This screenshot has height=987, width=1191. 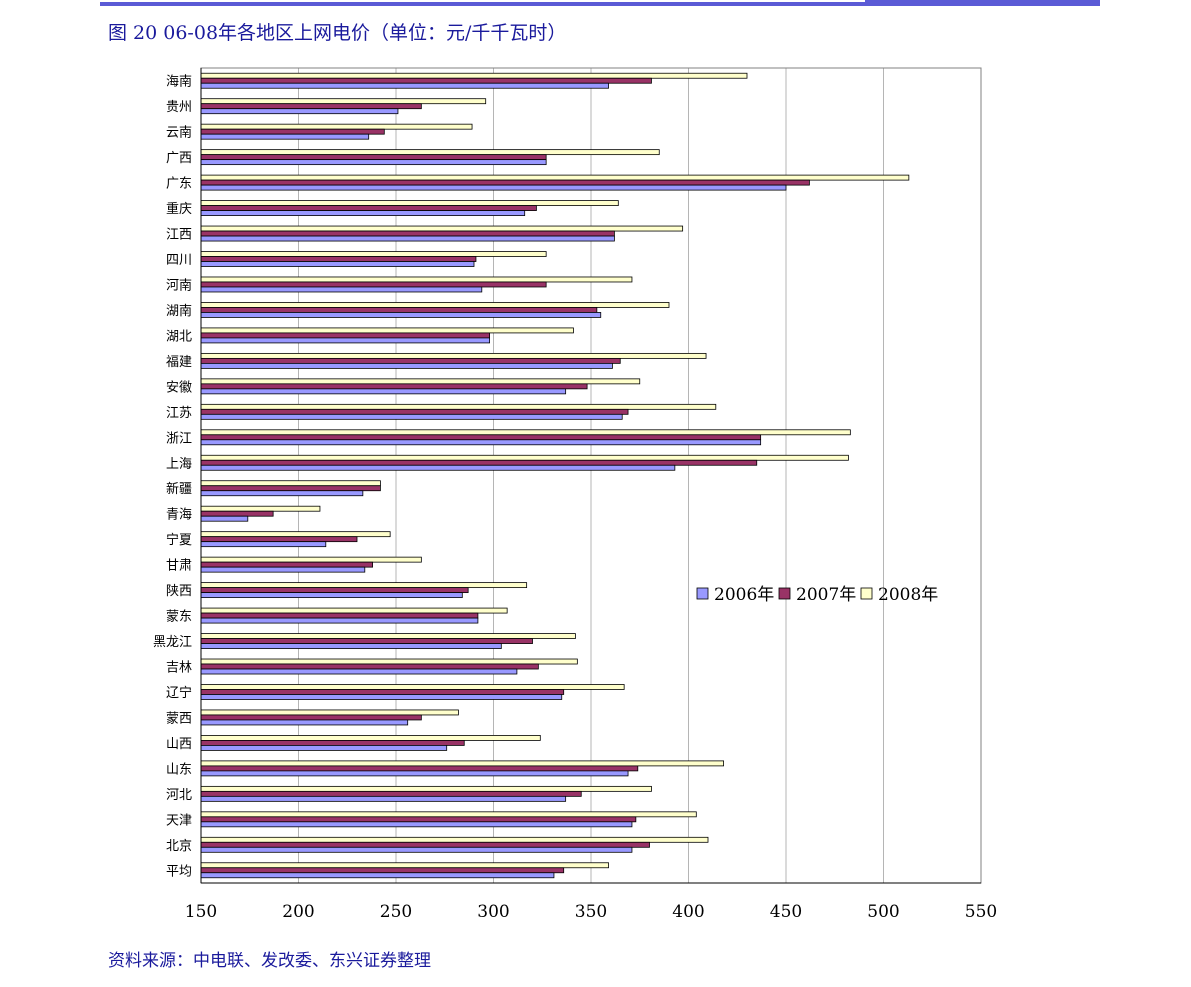 I want to click on figure-title: 图 20 06-08年各地区上网电价（单位：元/千千瓦时）, so click(x=337, y=33).